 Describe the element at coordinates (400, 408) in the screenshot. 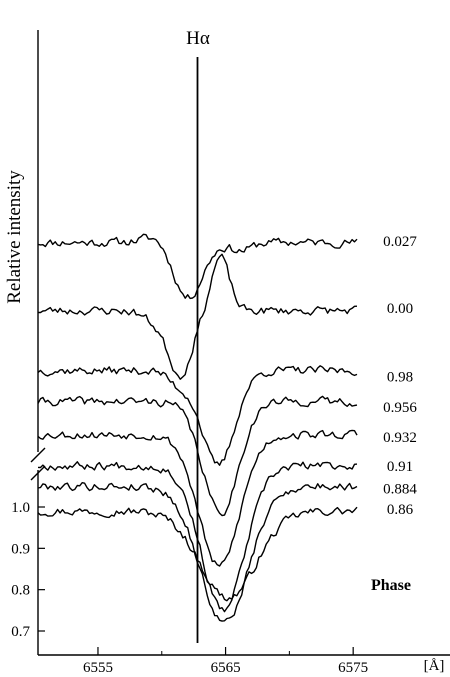

I see `phase-label: 0.956` at that location.